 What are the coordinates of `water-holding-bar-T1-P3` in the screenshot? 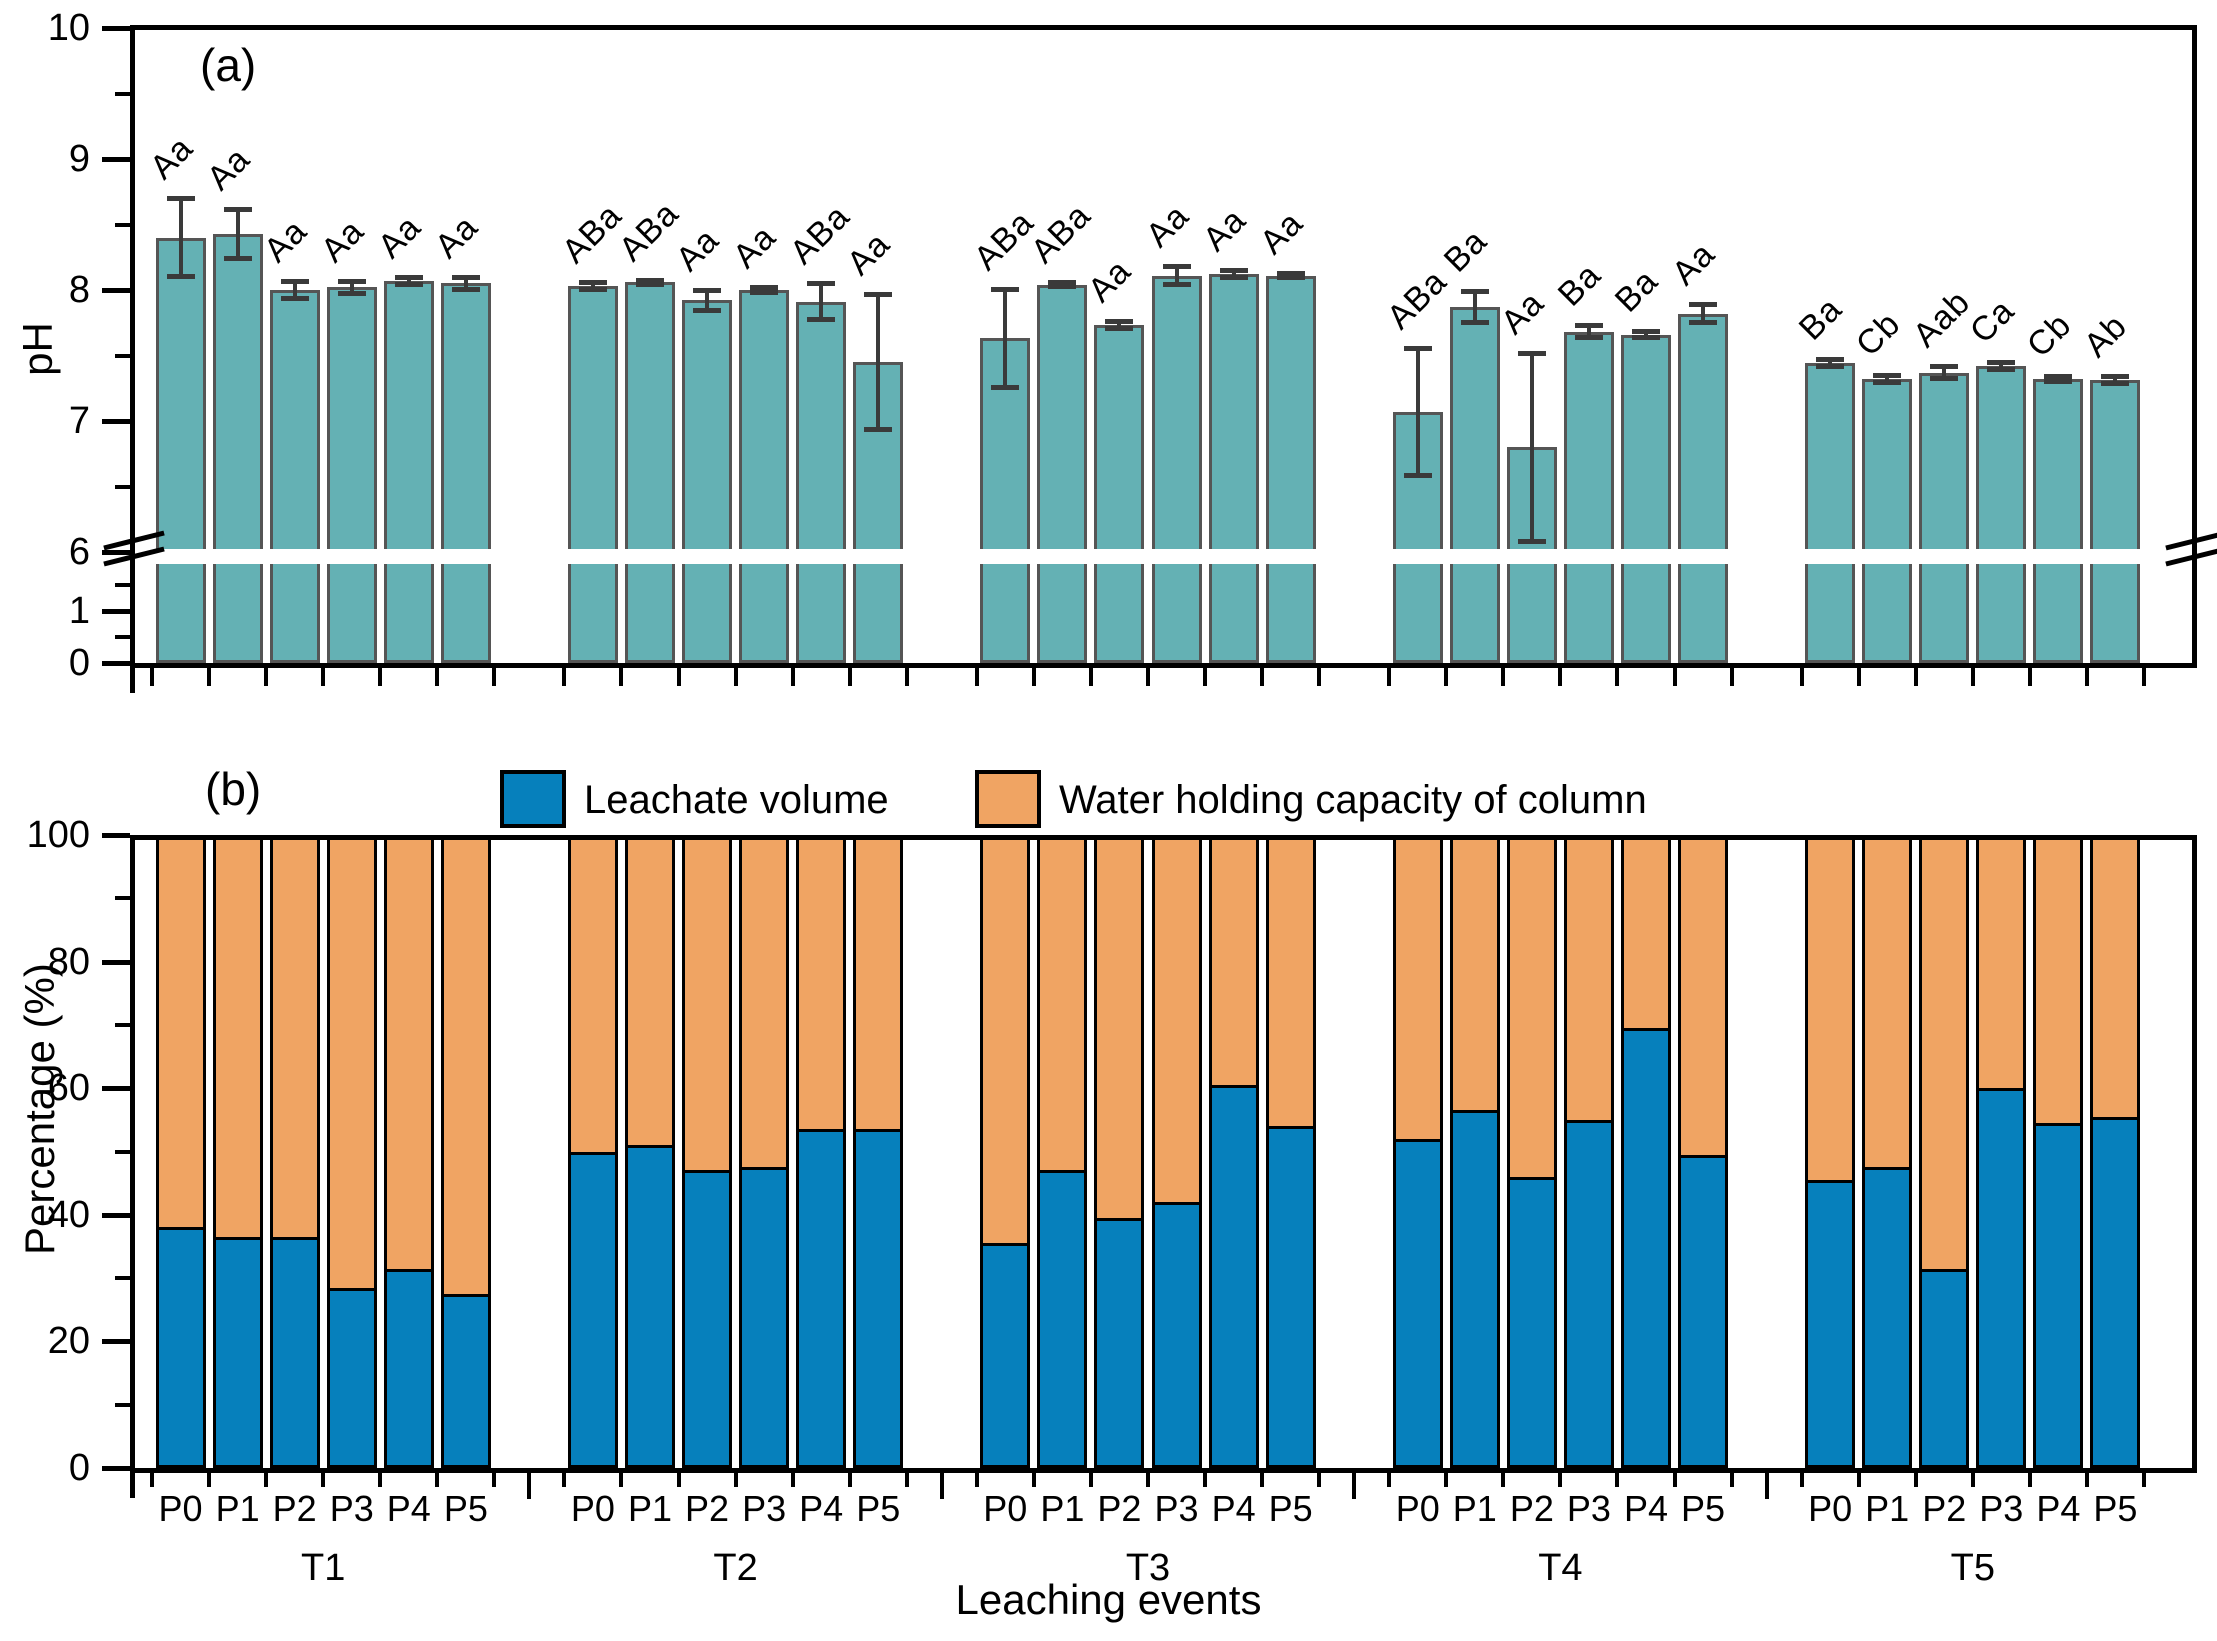 It's located at (351, 1063).